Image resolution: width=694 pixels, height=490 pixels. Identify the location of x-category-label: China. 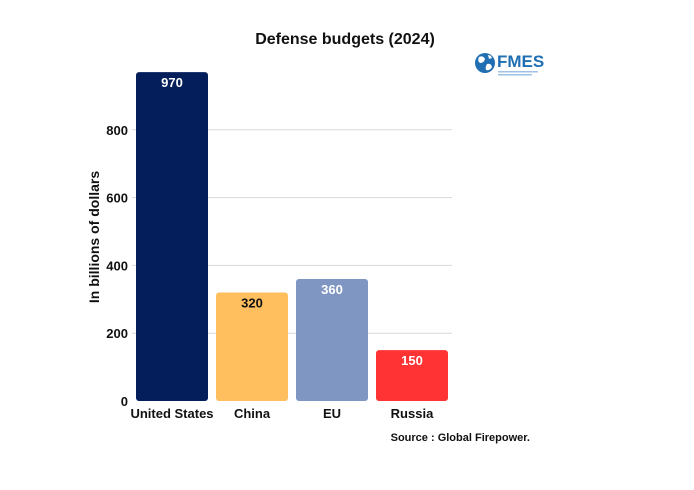
(252, 413).